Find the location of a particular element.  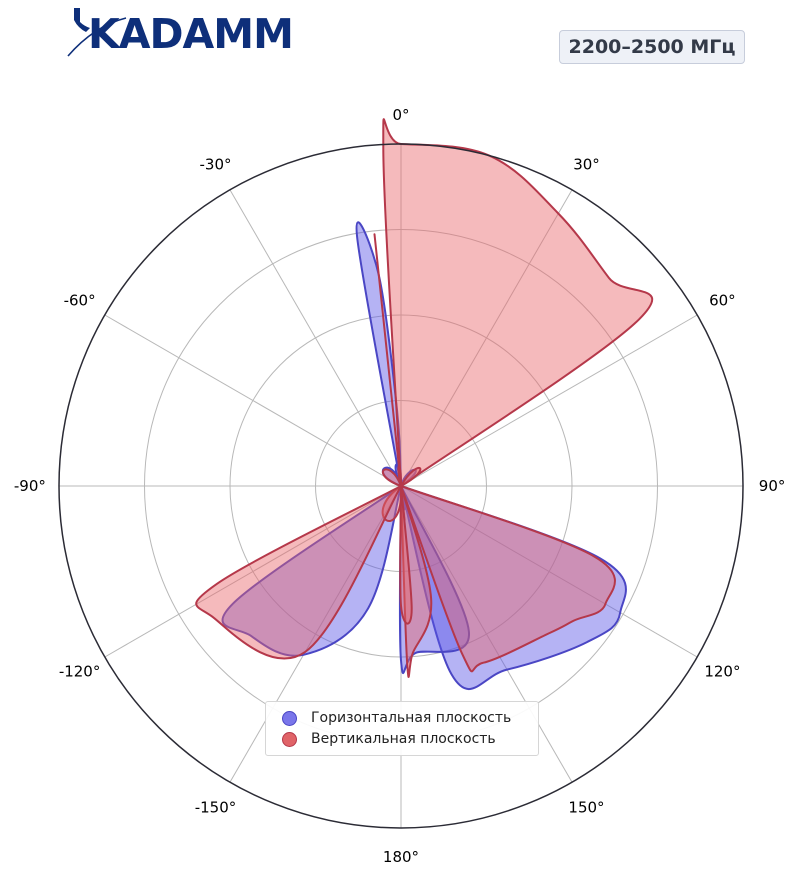

theta-tick-label-9: -90° is located at coordinates (30, 486).